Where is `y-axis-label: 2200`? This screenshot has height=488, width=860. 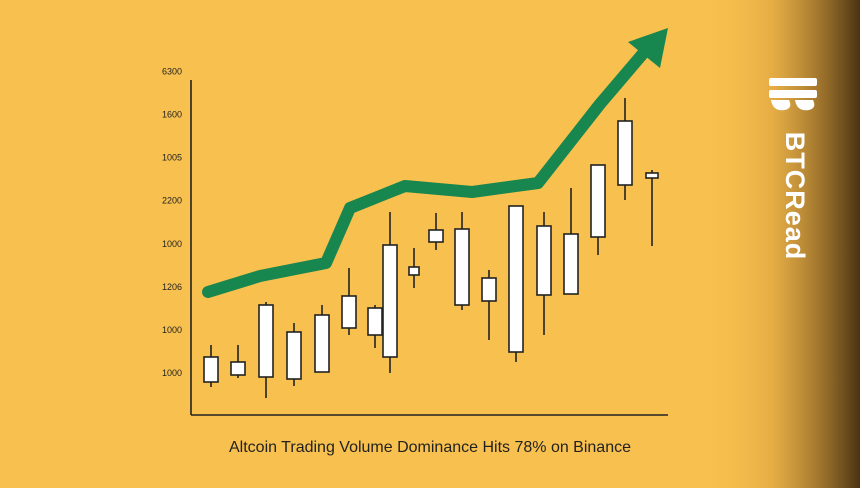 y-axis-label: 2200 is located at coordinates (172, 201).